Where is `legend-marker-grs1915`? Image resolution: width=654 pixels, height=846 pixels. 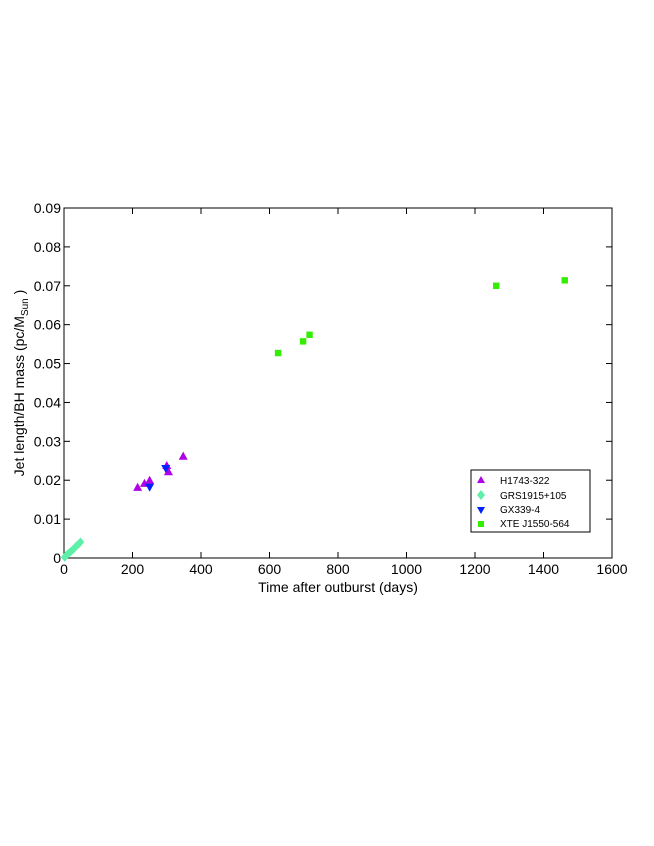
legend-marker-grs1915 is located at coordinates (481, 495).